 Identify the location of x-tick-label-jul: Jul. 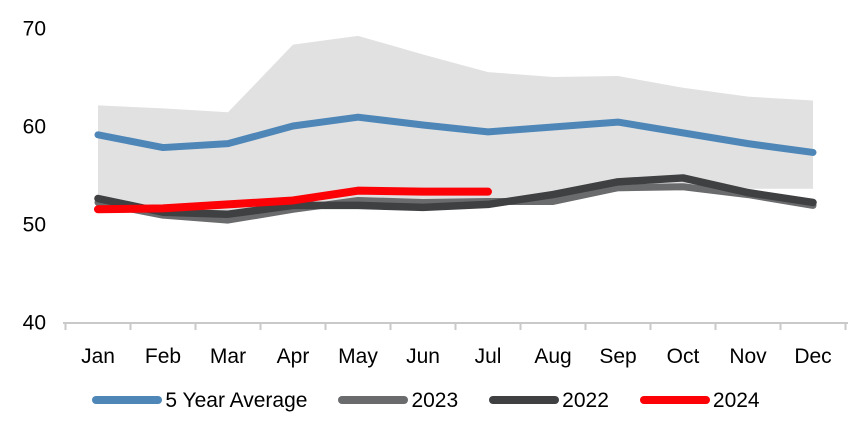
(488, 356).